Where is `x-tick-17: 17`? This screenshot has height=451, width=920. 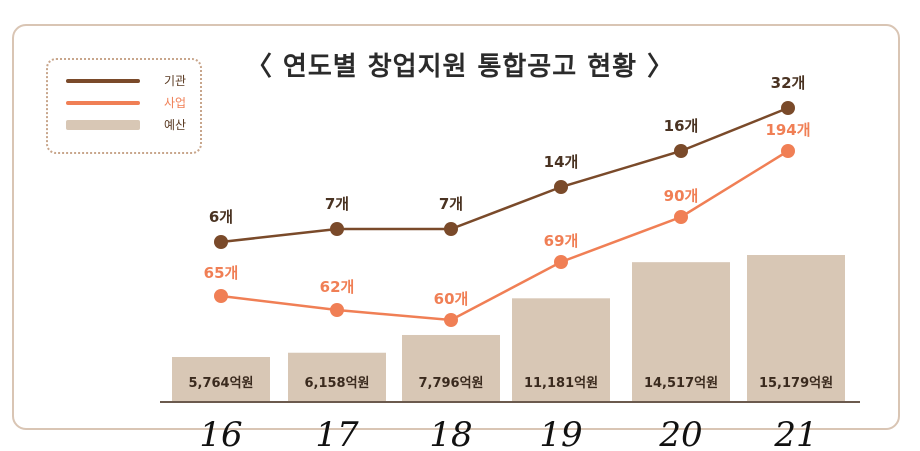 x-tick-17: 17 is located at coordinates (337, 433).